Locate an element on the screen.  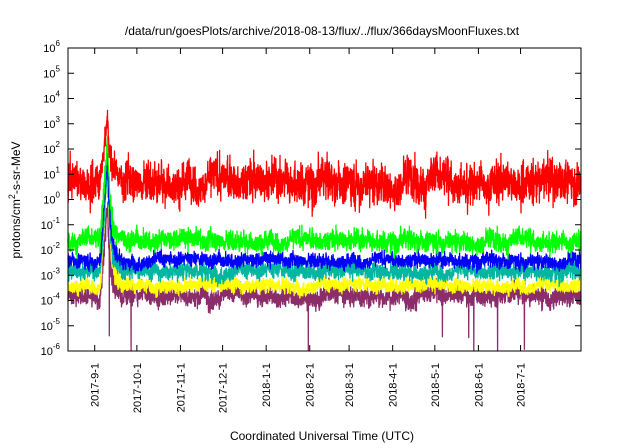
x-tick-label: 2017-12-1 is located at coordinates (224, 388).